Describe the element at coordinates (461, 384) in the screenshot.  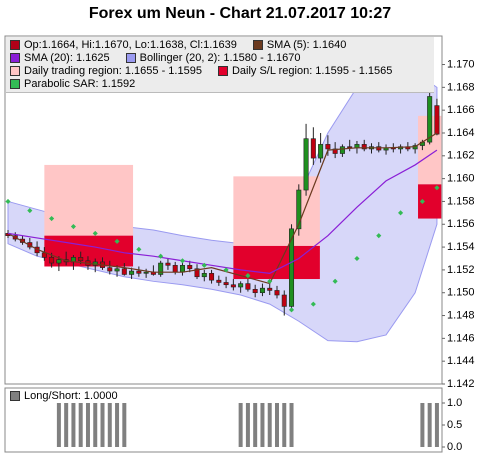
I see `y-tick-label: 1.142` at that location.